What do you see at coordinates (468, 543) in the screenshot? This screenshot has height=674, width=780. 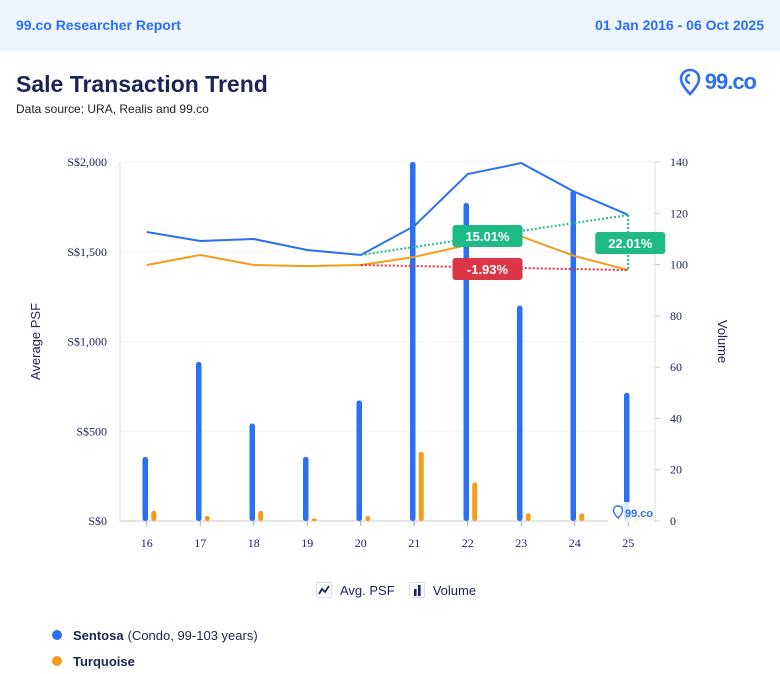 I see `x-tick-label: 22` at bounding box center [468, 543].